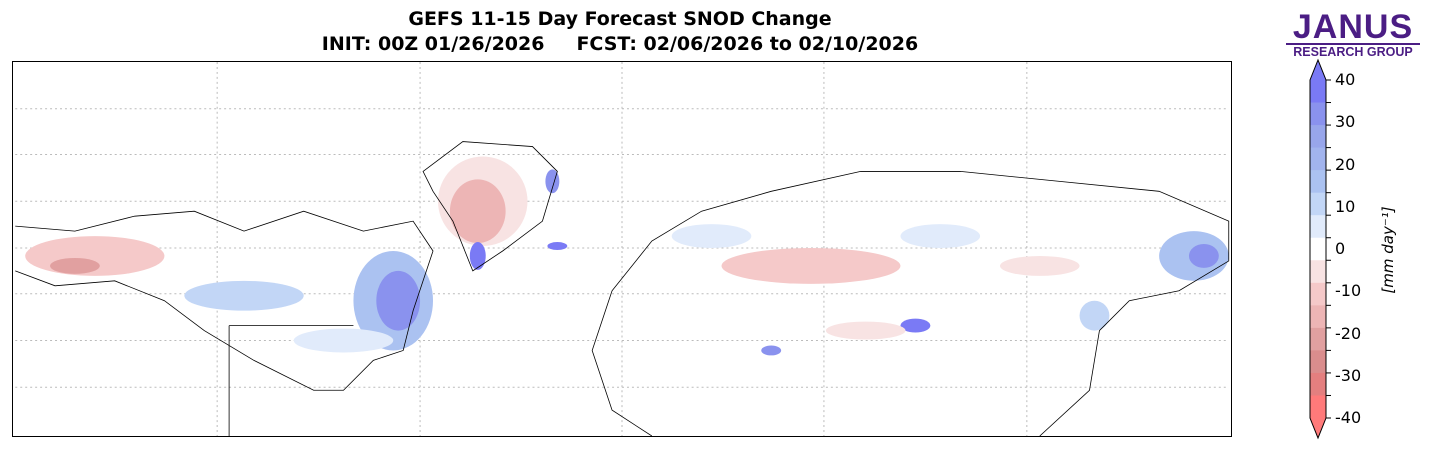 This screenshot has width=1431, height=451. I want to click on colorbar-extend-min, so click(1318, 428).